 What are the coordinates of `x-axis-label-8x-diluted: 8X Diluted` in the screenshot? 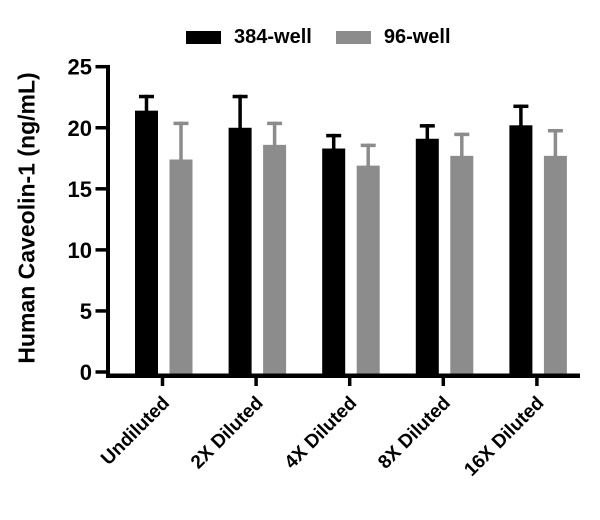 It's located at (414, 433).